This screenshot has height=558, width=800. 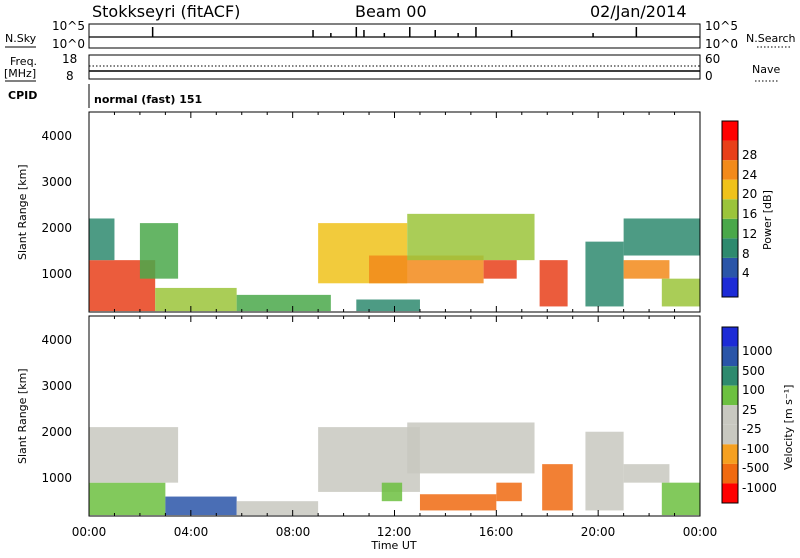 What do you see at coordinates (191, 532) in the screenshot?
I see `xtick-1: 04:00` at bounding box center [191, 532].